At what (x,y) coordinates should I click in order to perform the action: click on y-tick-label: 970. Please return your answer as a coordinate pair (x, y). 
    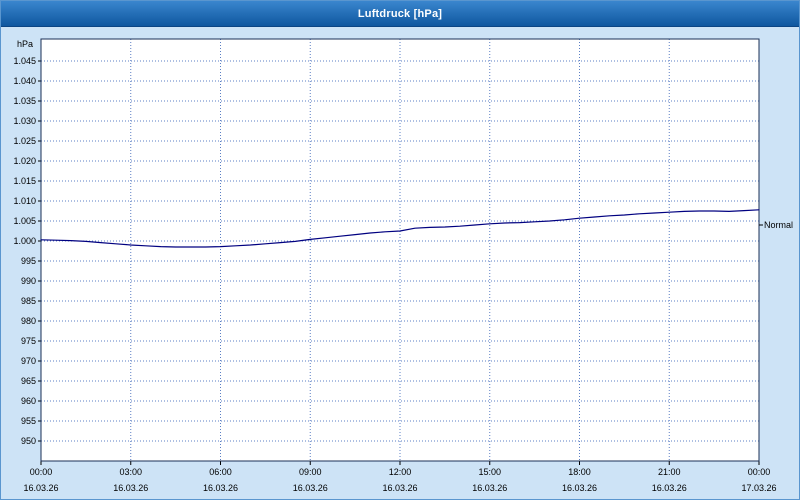
    Looking at the image, I should click on (28, 361).